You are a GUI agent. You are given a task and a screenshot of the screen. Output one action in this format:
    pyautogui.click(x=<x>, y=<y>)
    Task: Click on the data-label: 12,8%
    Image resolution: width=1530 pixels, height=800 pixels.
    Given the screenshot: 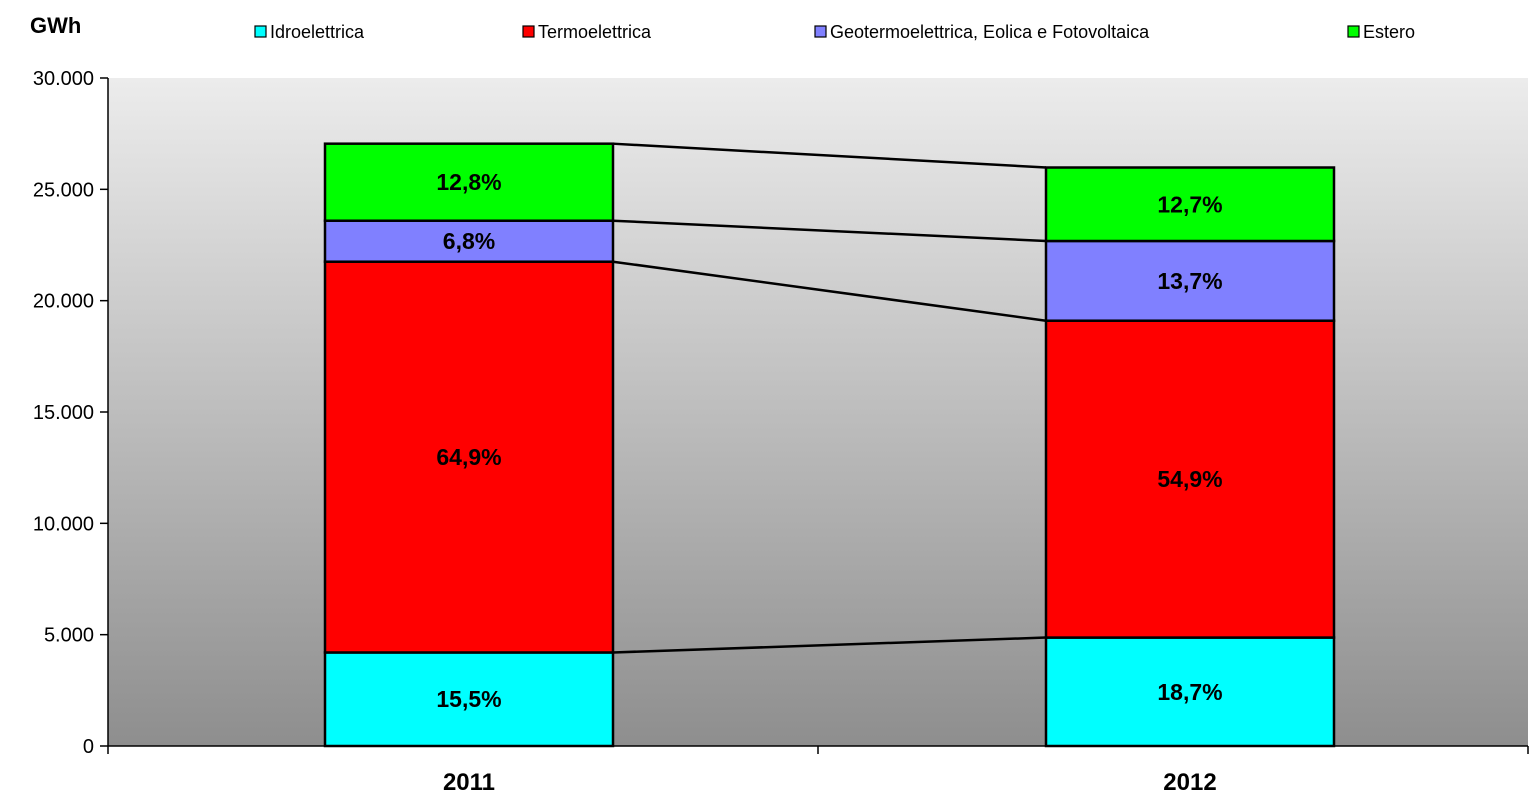 What is the action you would take?
    pyautogui.click(x=468, y=182)
    